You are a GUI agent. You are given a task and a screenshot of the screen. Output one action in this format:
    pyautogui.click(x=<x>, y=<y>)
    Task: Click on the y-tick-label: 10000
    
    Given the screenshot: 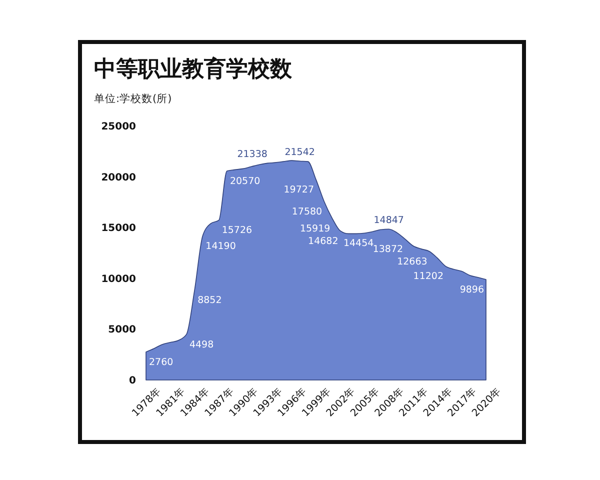 What is the action you would take?
    pyautogui.click(x=118, y=279)
    